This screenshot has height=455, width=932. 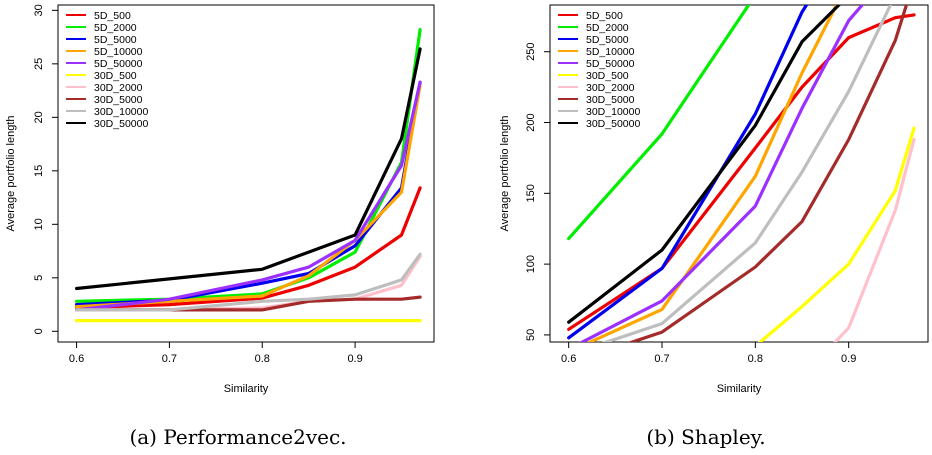 I want to click on y-tick-label: 20, so click(x=39, y=117).